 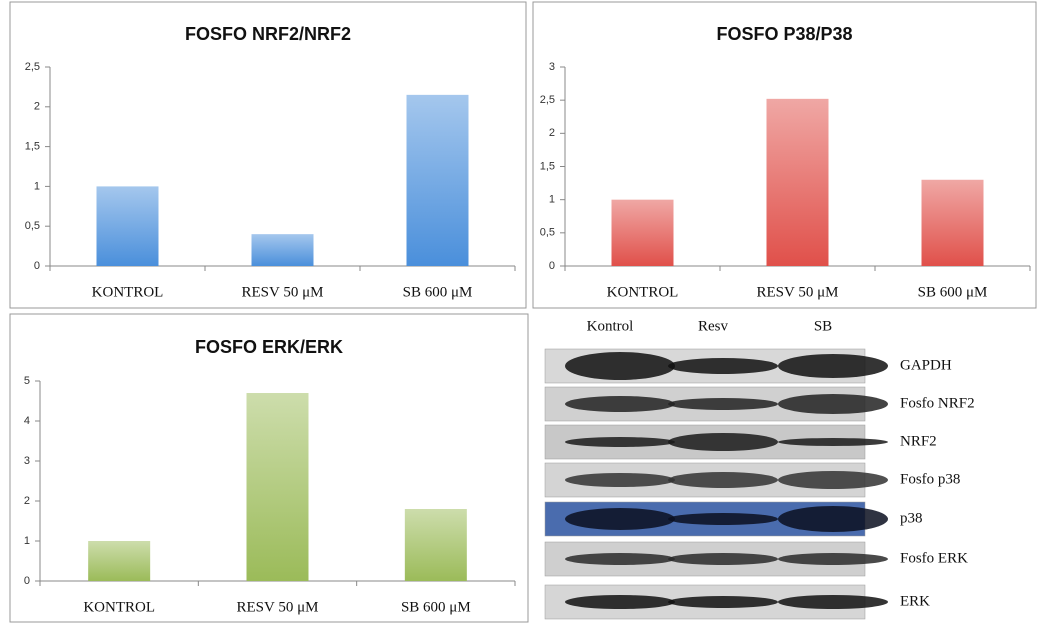 What do you see at coordinates (911, 518) in the screenshot?
I see `row-label: p38` at bounding box center [911, 518].